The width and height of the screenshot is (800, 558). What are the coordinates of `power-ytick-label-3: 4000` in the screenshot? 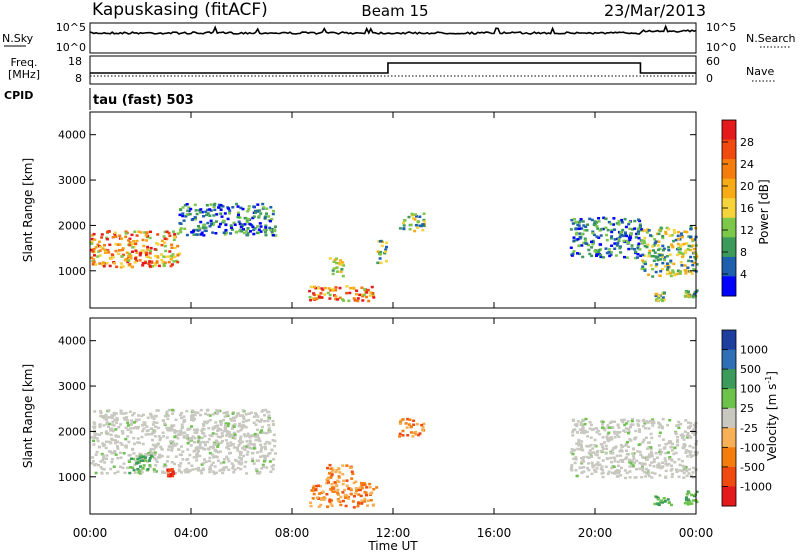 It's located at (72, 135).